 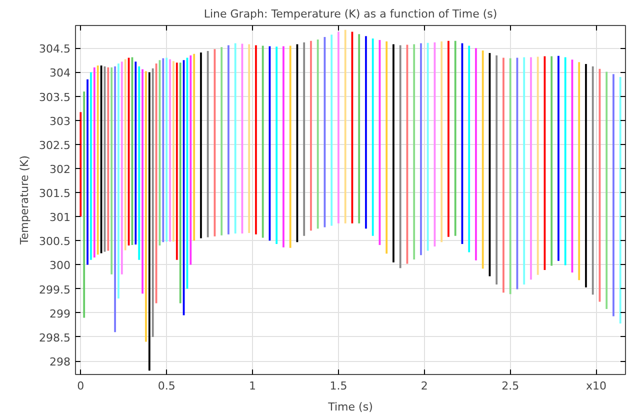 What do you see at coordinates (167, 386) in the screenshot?
I see `x-tick-label: 0.5` at bounding box center [167, 386].